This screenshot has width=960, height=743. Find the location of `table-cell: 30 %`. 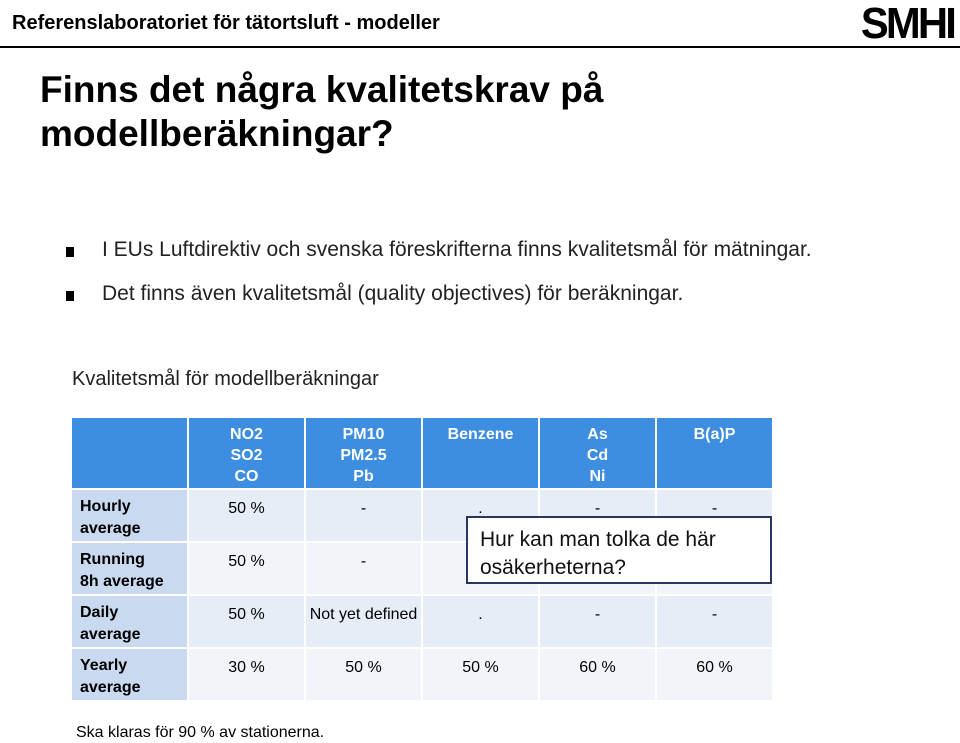

table-cell: 30 % is located at coordinates (247, 675).